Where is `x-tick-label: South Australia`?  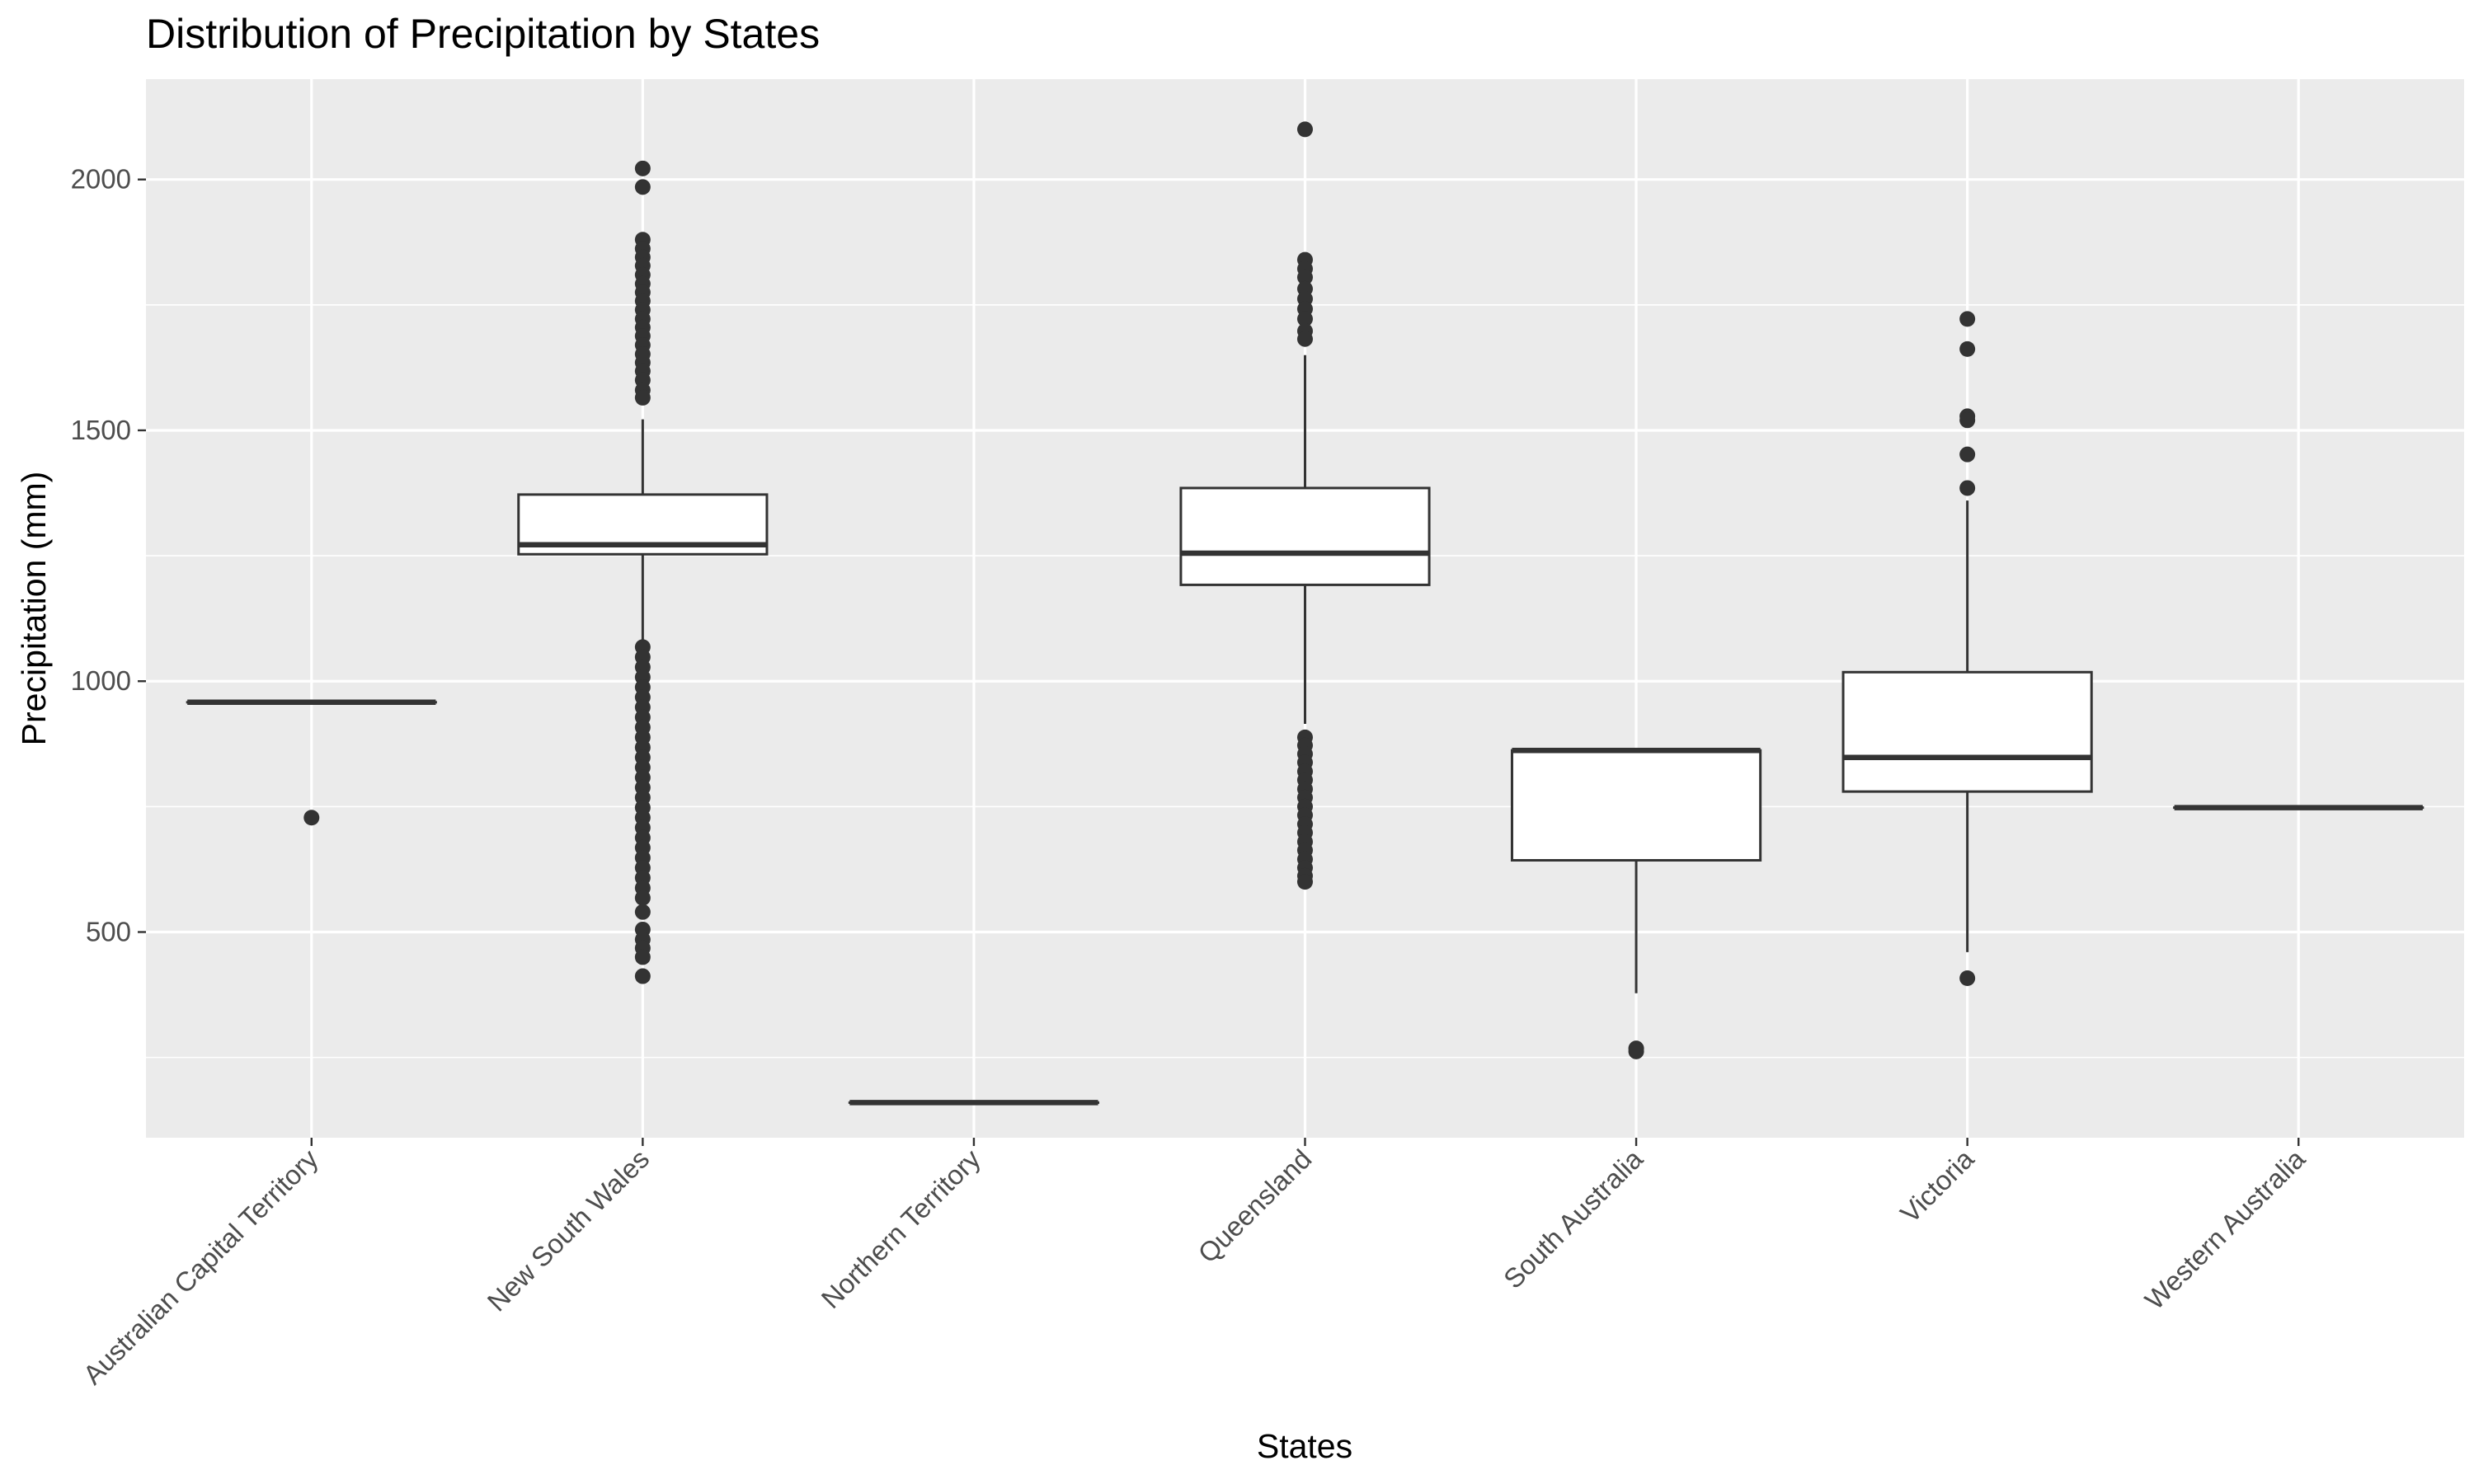 x-tick-label: South Australia is located at coordinates (1573, 1218).